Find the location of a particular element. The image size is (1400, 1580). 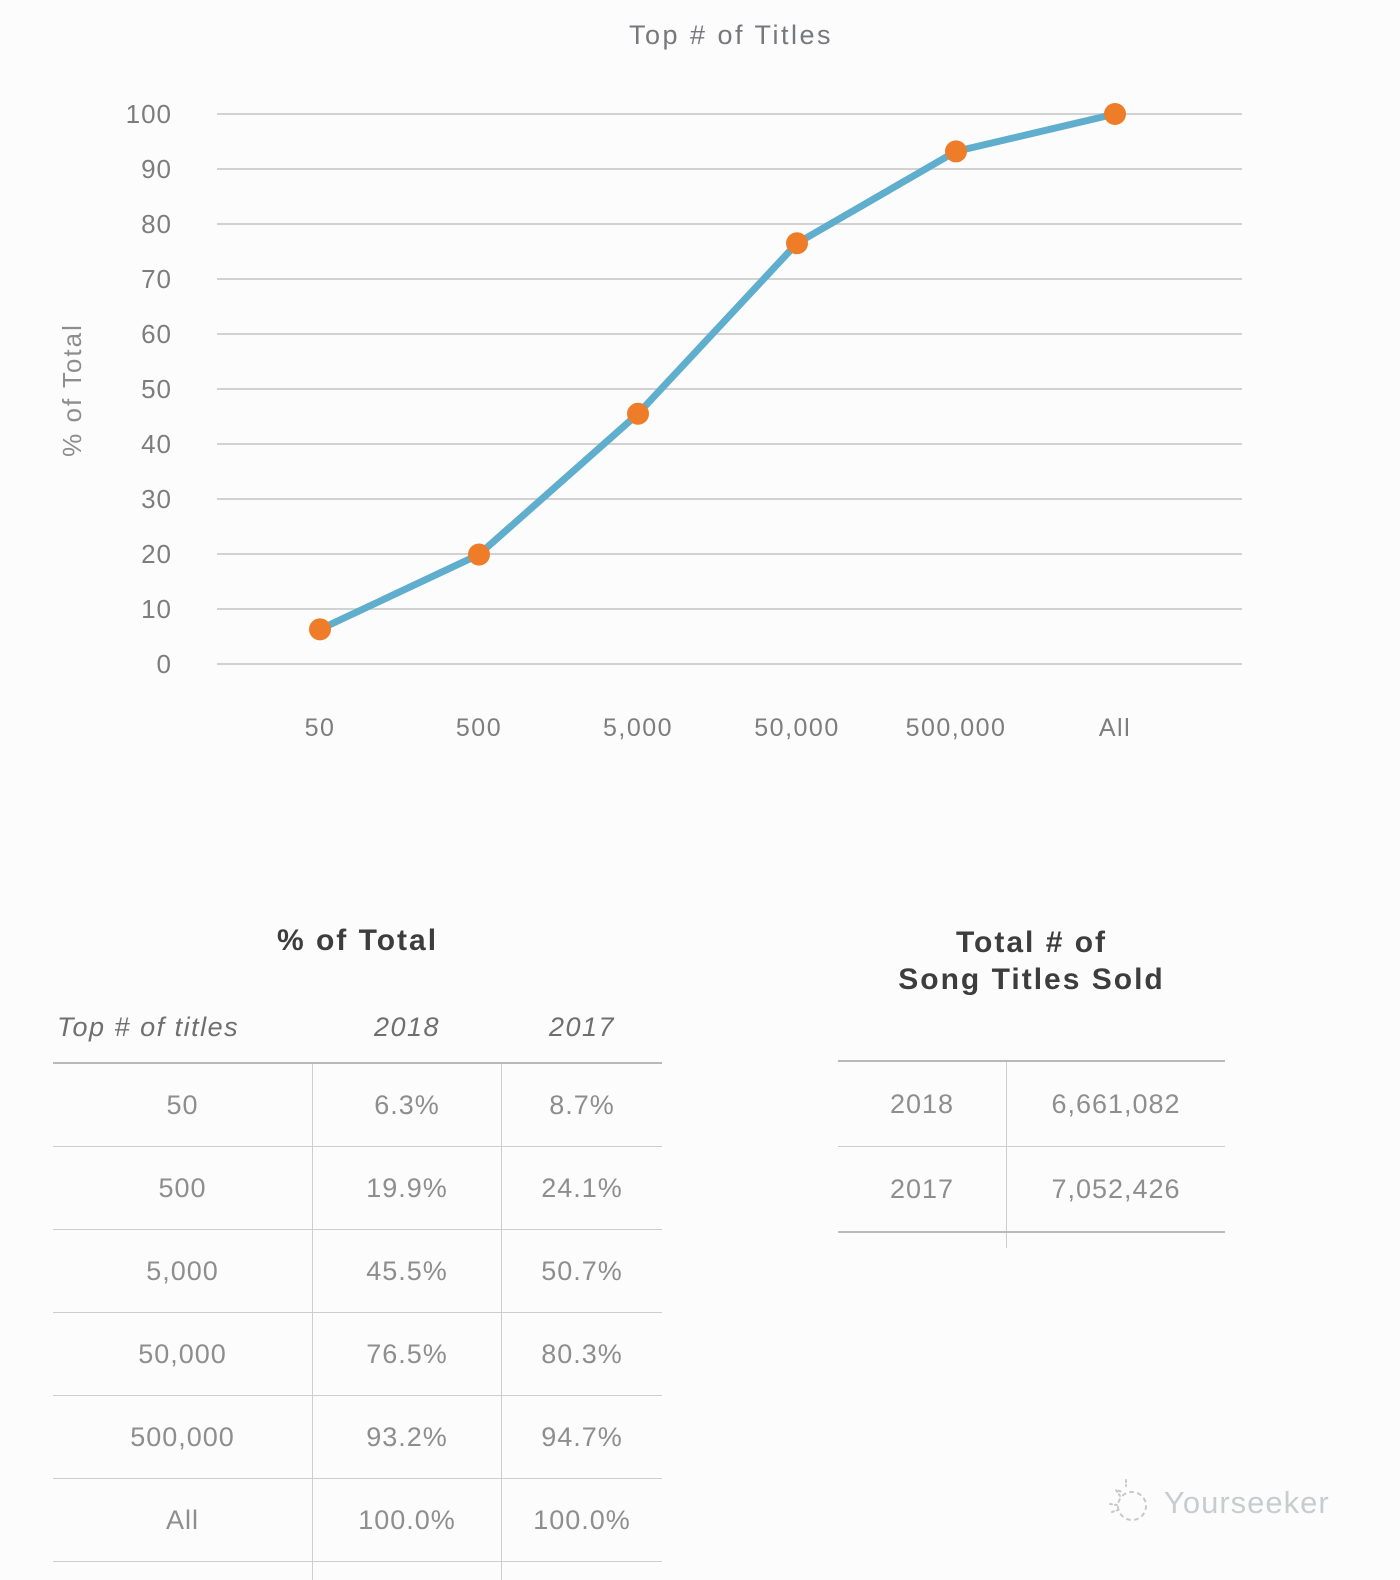

y-tick-label: 80 is located at coordinates (156, 224).